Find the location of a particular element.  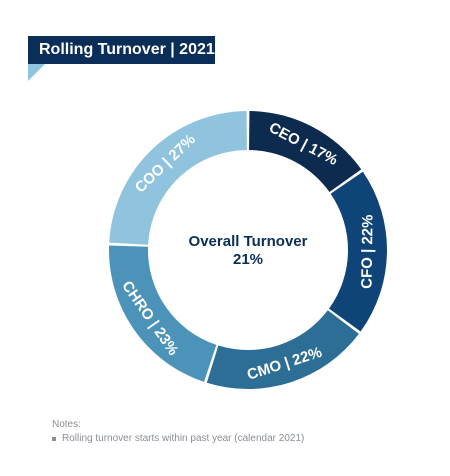

center-label: Overall Turnover is located at coordinates (248, 241).